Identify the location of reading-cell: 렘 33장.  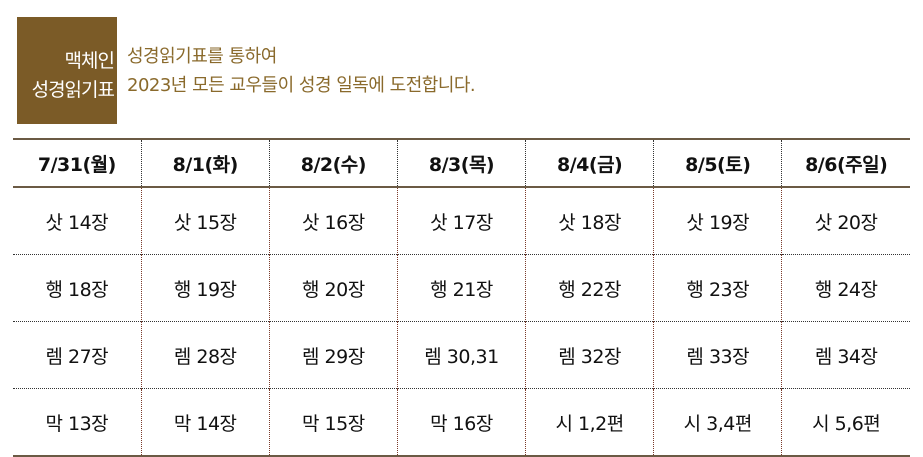
(717, 355).